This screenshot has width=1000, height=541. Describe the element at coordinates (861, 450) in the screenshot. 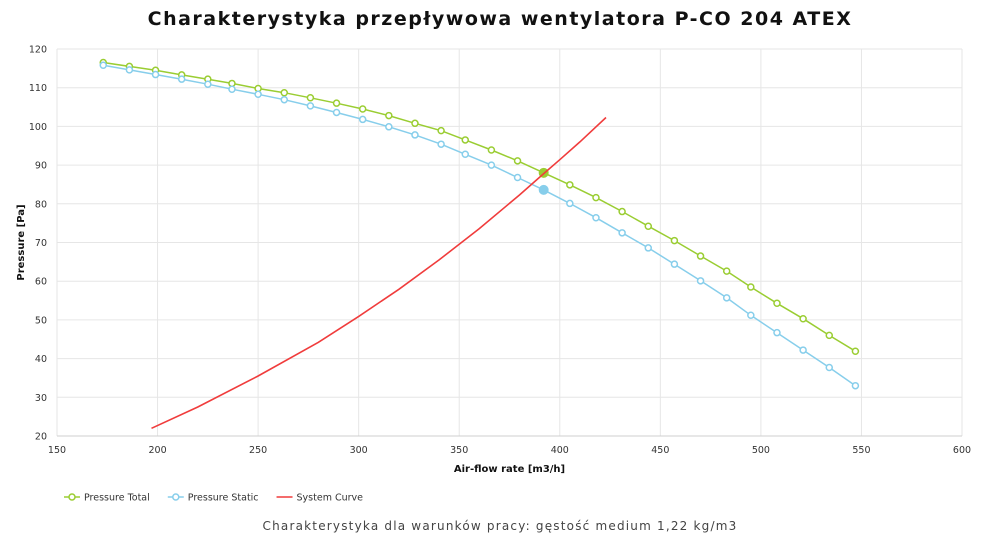

I see `x-tick-label: 550` at that location.